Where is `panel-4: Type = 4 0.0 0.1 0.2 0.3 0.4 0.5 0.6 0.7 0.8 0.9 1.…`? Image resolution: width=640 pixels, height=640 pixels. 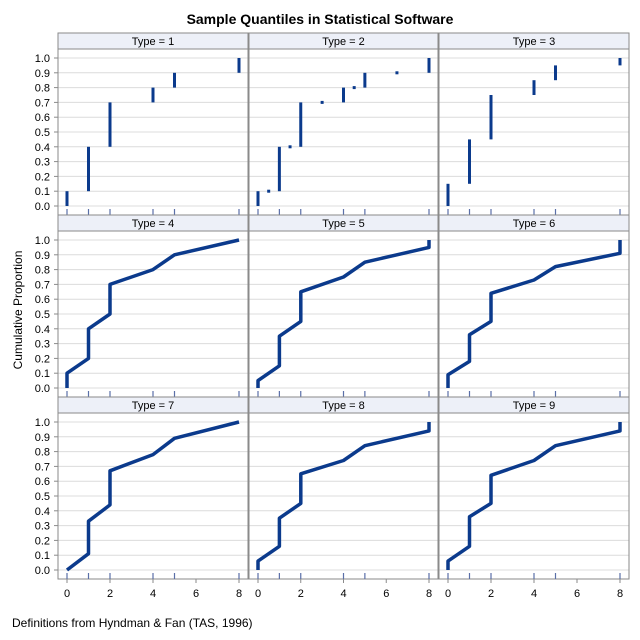 panel-4: Type = 4 0.0 0.1 0.2 0.3 0.4 0.5 0.6 0.7 0.8 0.9 1.… is located at coordinates (142, 306).